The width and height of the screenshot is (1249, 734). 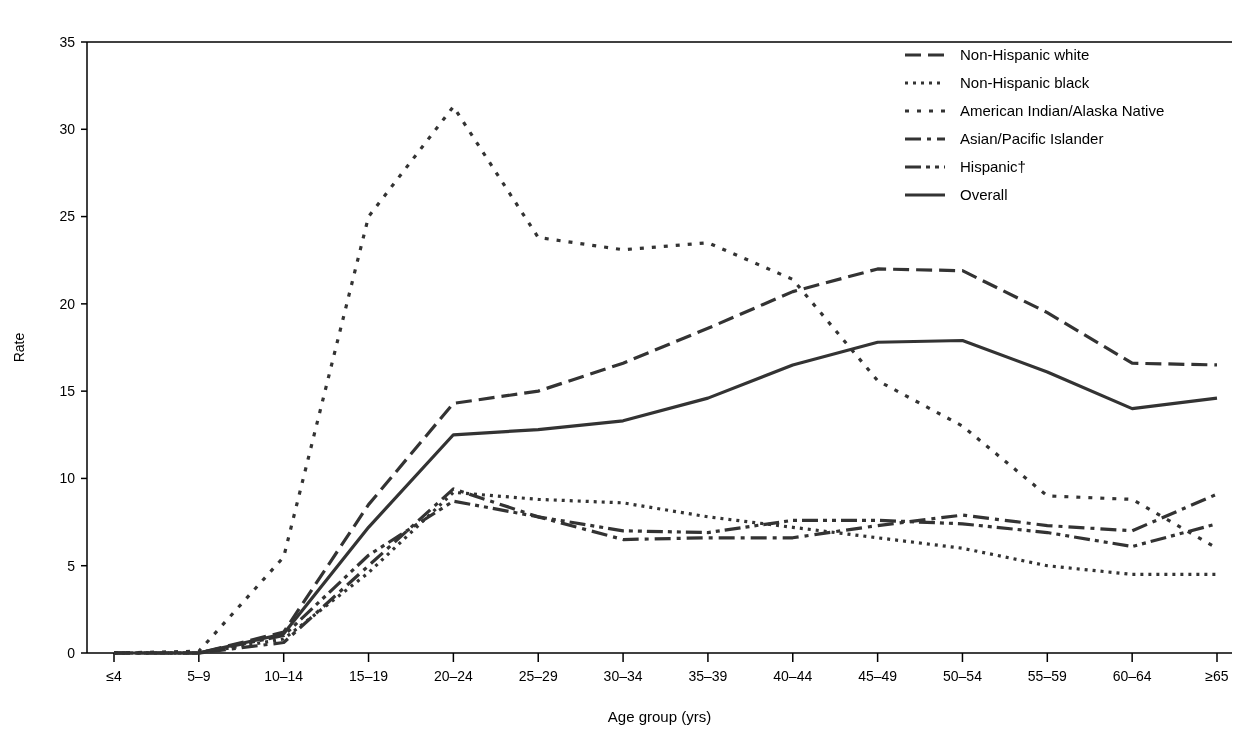 I want to click on y-tick-label: 15, so click(x=67, y=391).